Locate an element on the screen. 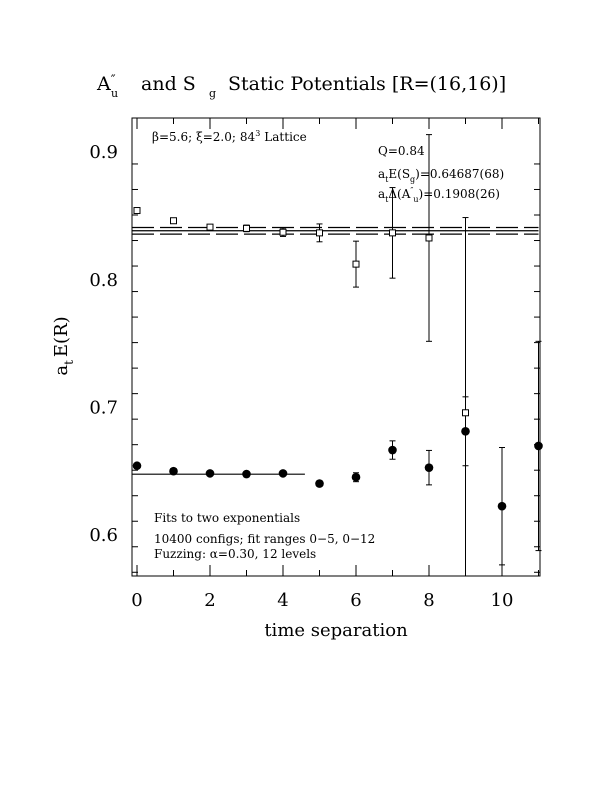  q-value: Q=0.84 is located at coordinates (401, 151).